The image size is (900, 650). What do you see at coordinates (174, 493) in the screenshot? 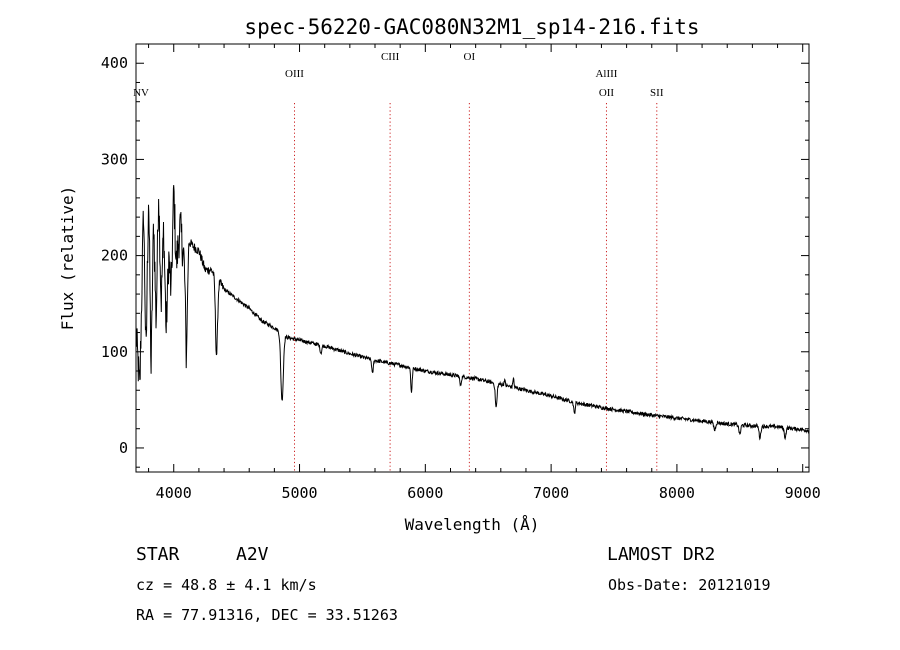
I see `x-tick-label: 4000` at bounding box center [174, 493].